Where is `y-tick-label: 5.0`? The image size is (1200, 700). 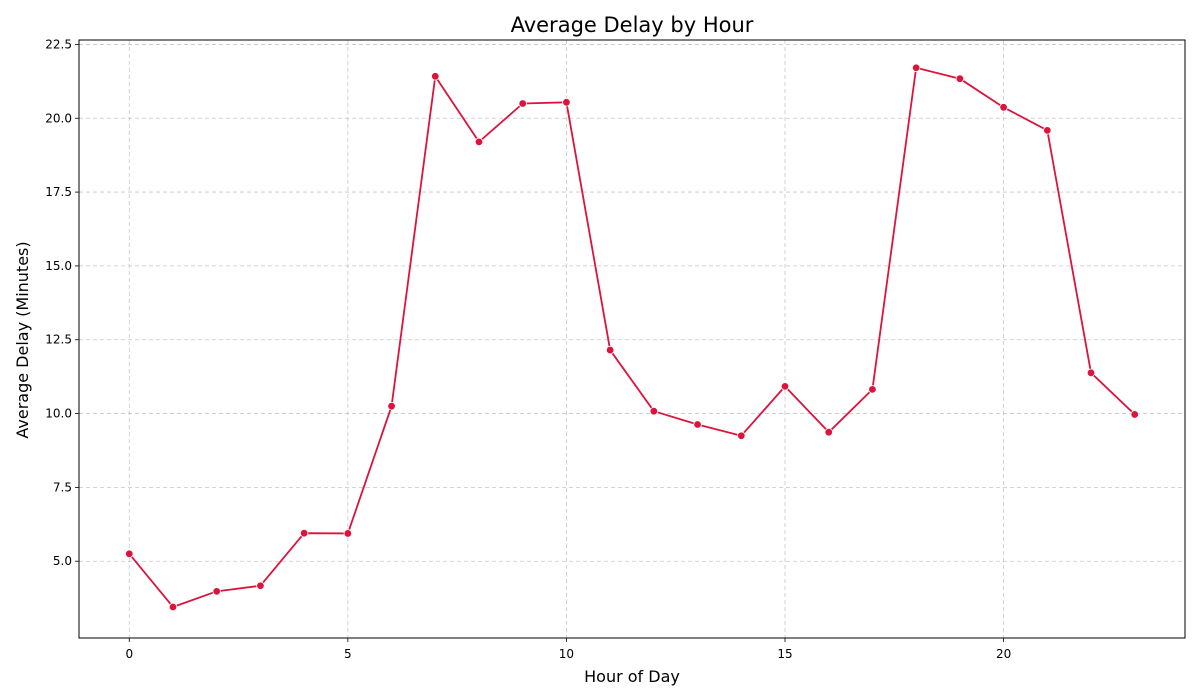 y-tick-label: 5.0 is located at coordinates (62, 561).